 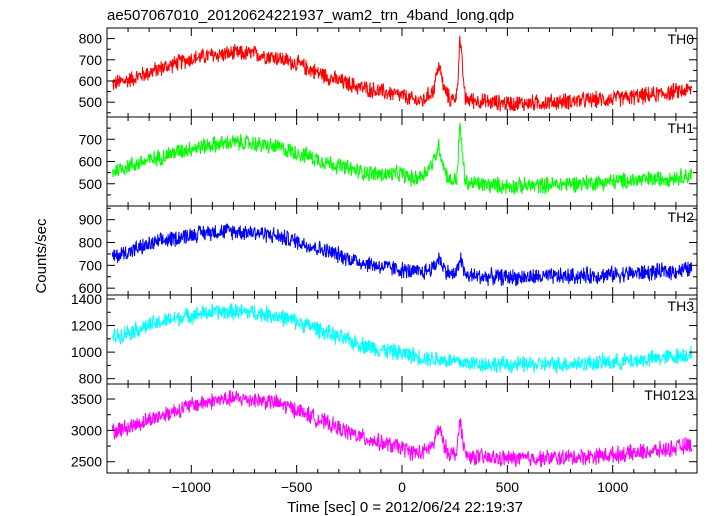 What do you see at coordinates (508, 487) in the screenshot?
I see `x-tick-label: 500` at bounding box center [508, 487].